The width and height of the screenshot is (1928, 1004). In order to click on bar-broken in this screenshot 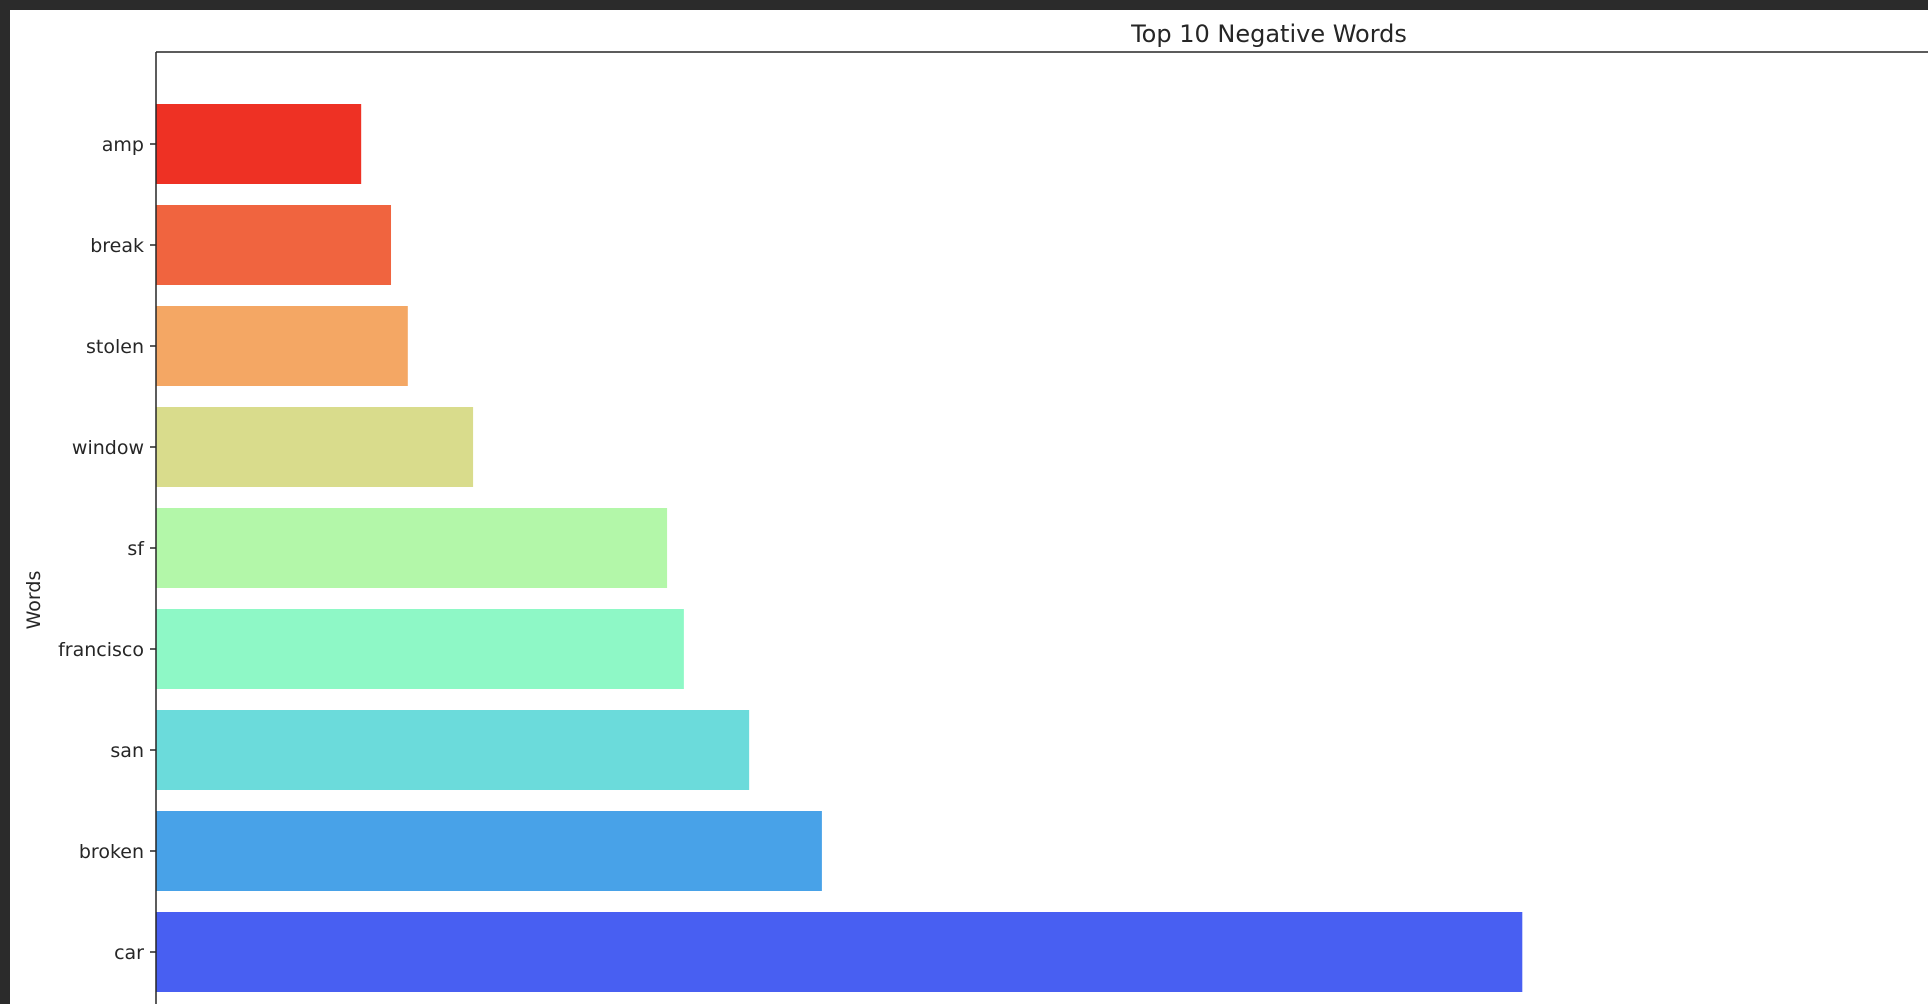, I will do `click(489, 851)`.